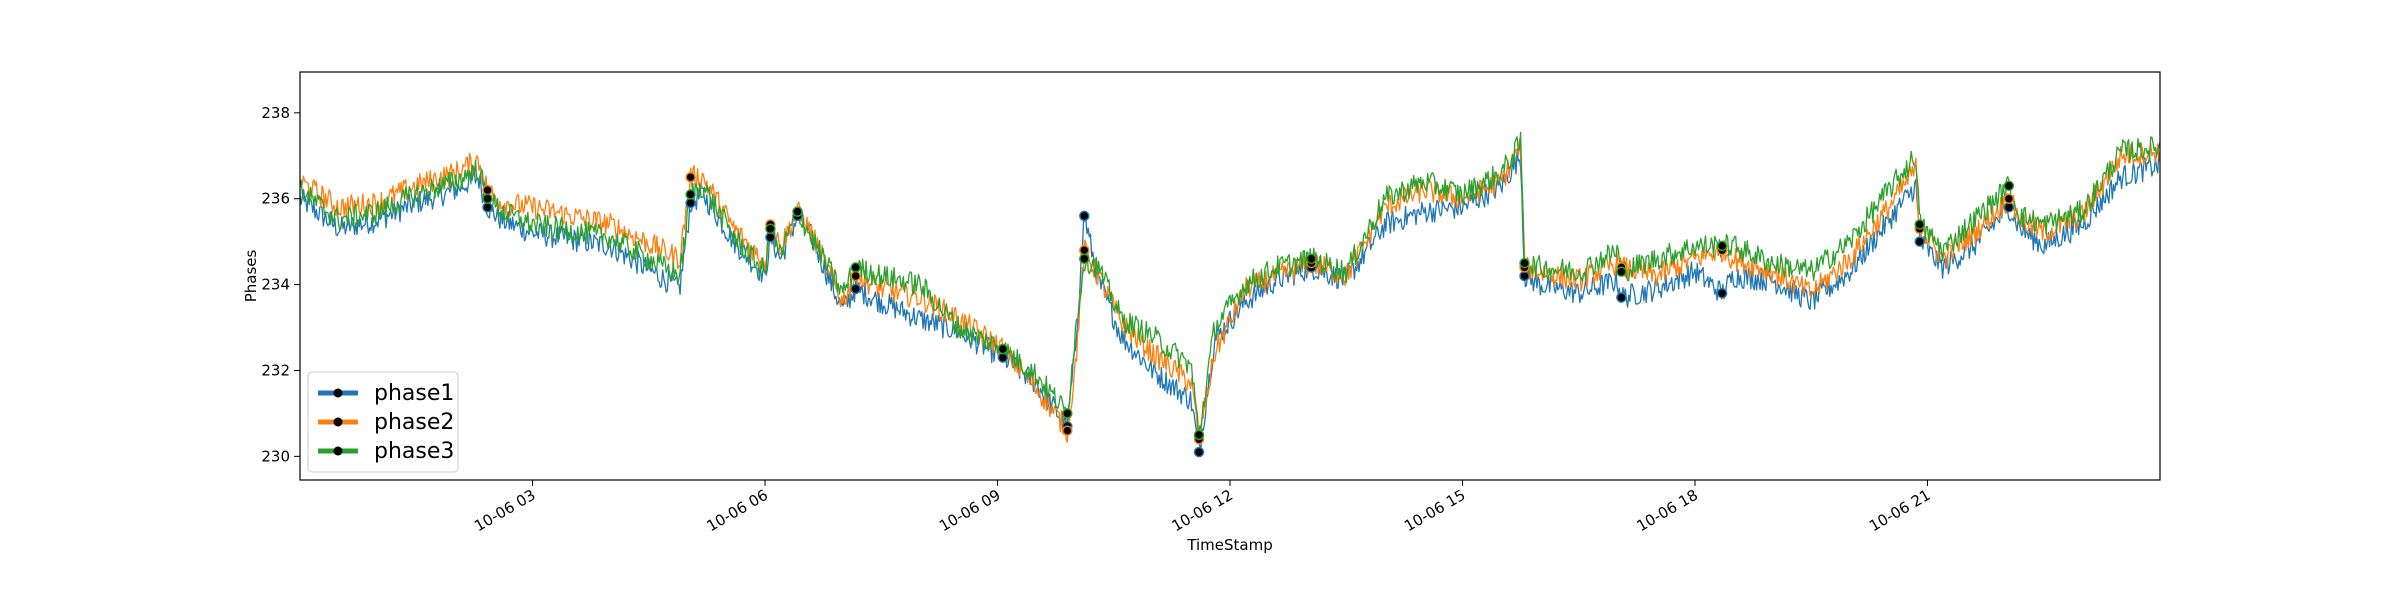 The image size is (2400, 600). Describe the element at coordinates (338, 422) in the screenshot. I see `legend-marker-phase2` at that location.